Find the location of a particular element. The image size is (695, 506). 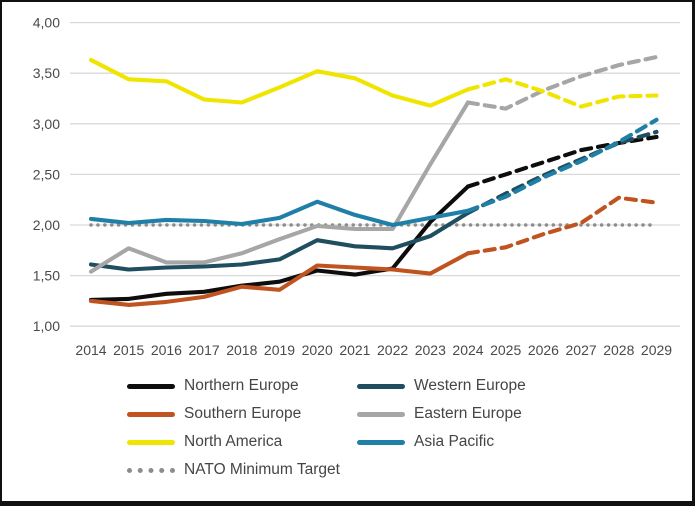

legend-label-nato-minimum-target: NATO Minimum Target is located at coordinates (262, 469).